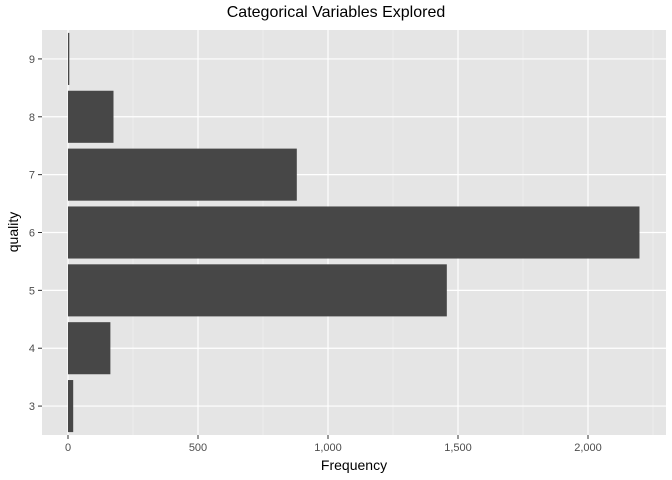  I want to click on chart-title: Categorical Variables Explored, so click(336, 12).